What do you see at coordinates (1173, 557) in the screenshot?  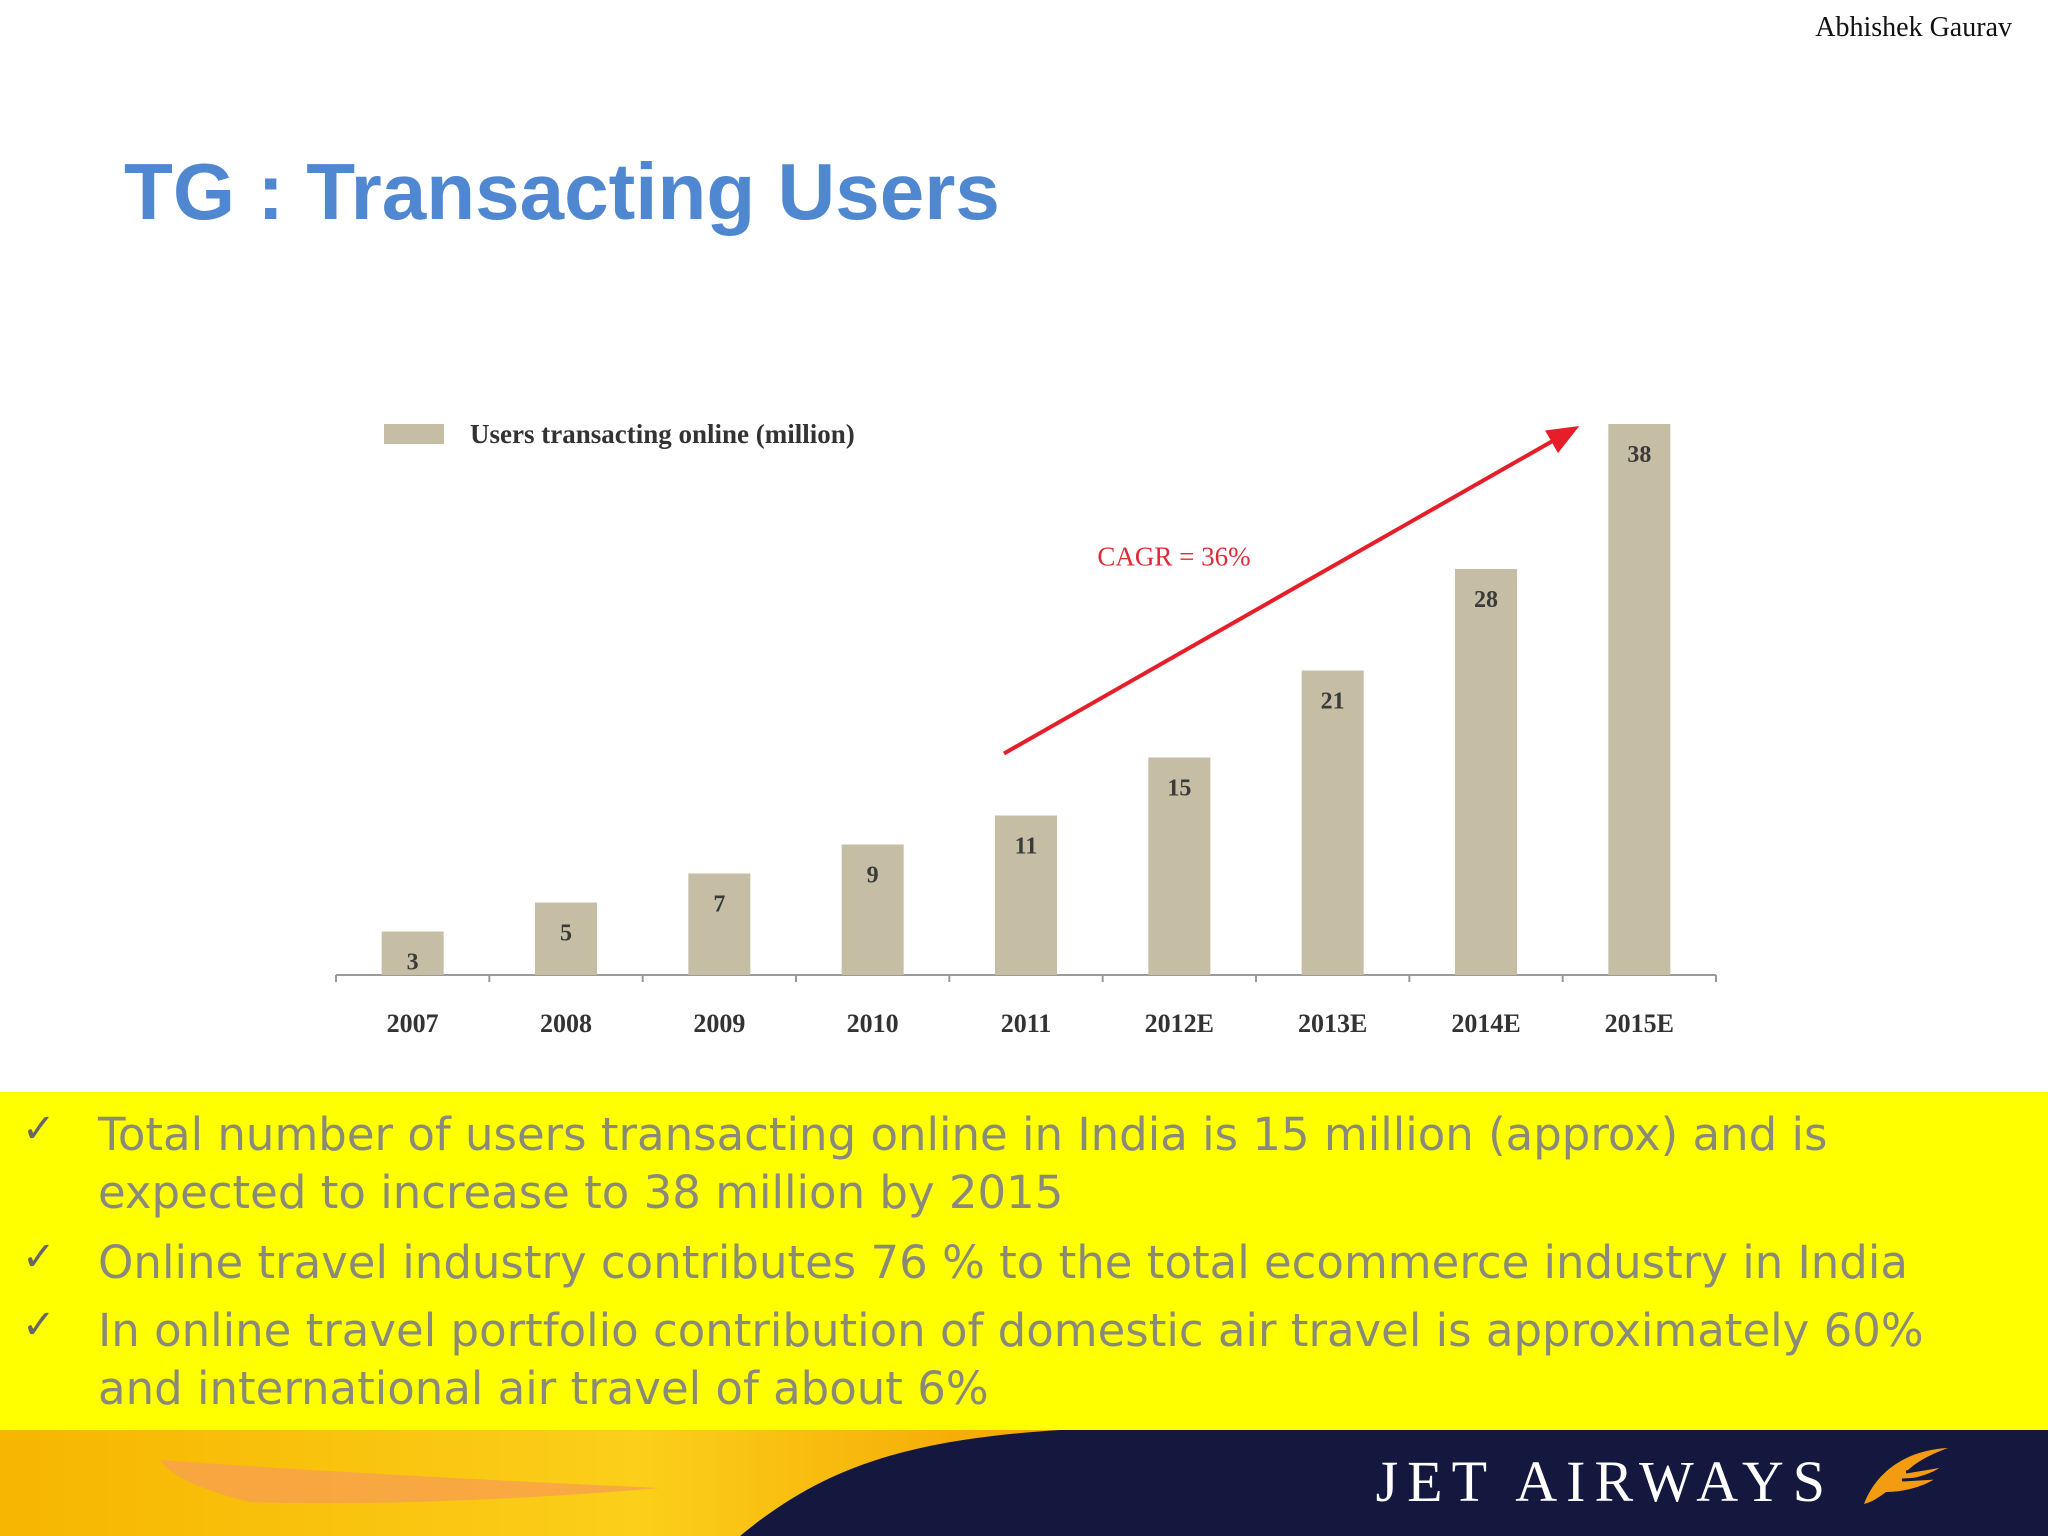 I see `cagr-annotation: CAGR = 36%` at bounding box center [1173, 557].